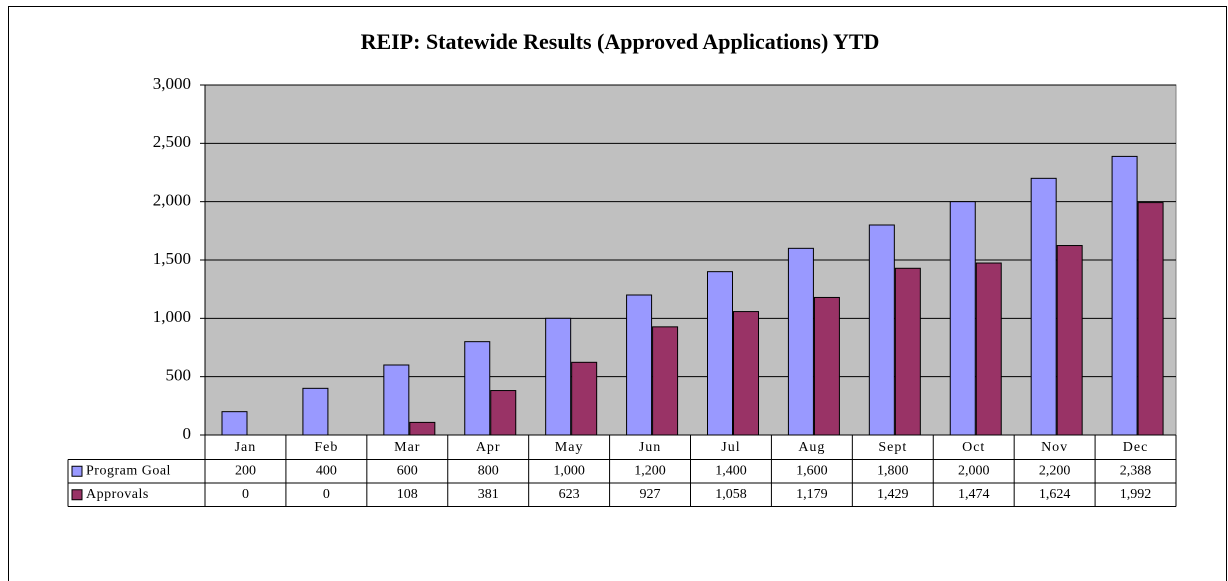 The width and height of the screenshot is (1228, 581). What do you see at coordinates (892, 447) in the screenshot?
I see `x-tick-label: Sept` at bounding box center [892, 447].